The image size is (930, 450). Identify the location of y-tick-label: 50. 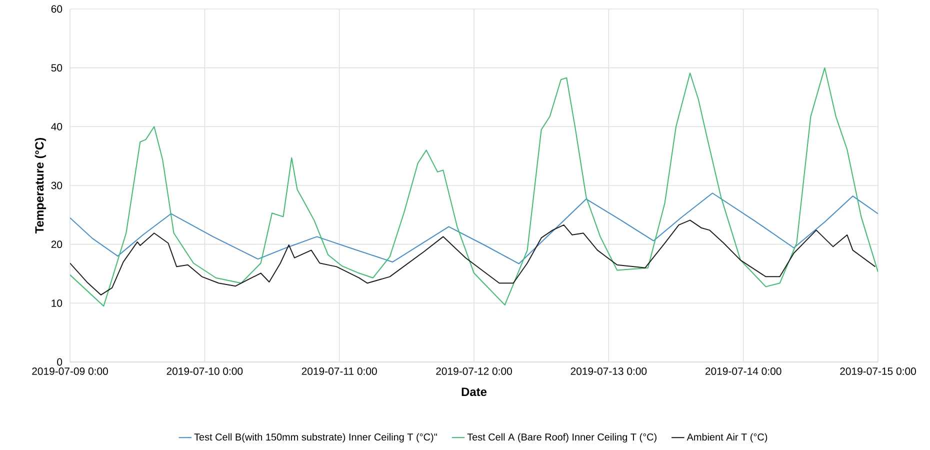
(56, 68).